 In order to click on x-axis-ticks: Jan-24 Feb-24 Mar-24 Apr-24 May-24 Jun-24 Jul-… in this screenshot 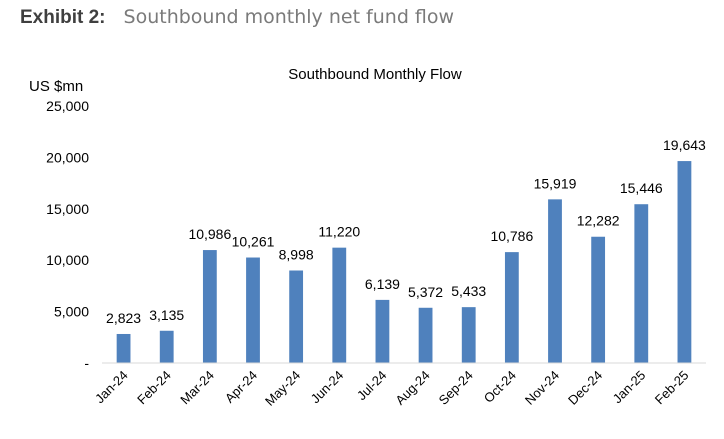, I will do `click(392, 388)`.